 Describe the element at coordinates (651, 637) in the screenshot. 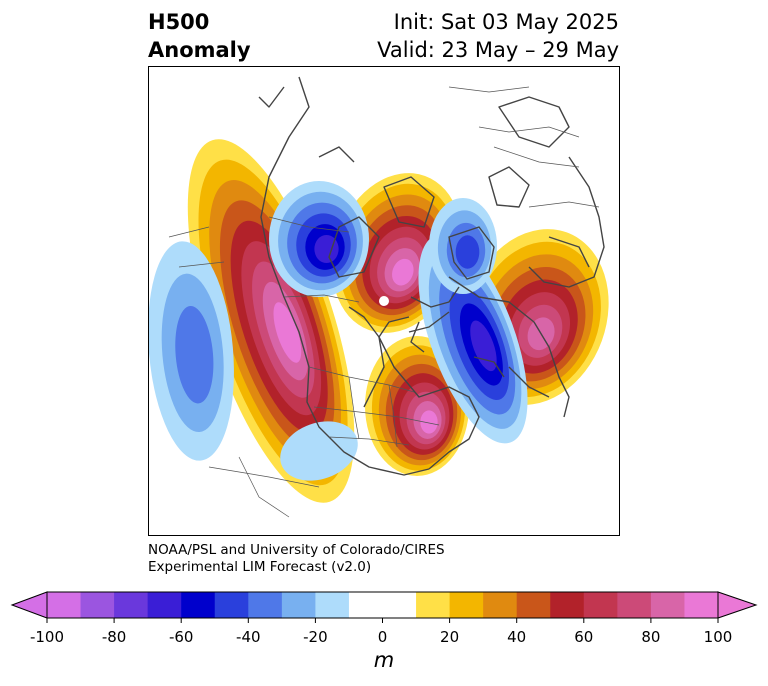

I see `colorbar-tick-label: 80` at that location.